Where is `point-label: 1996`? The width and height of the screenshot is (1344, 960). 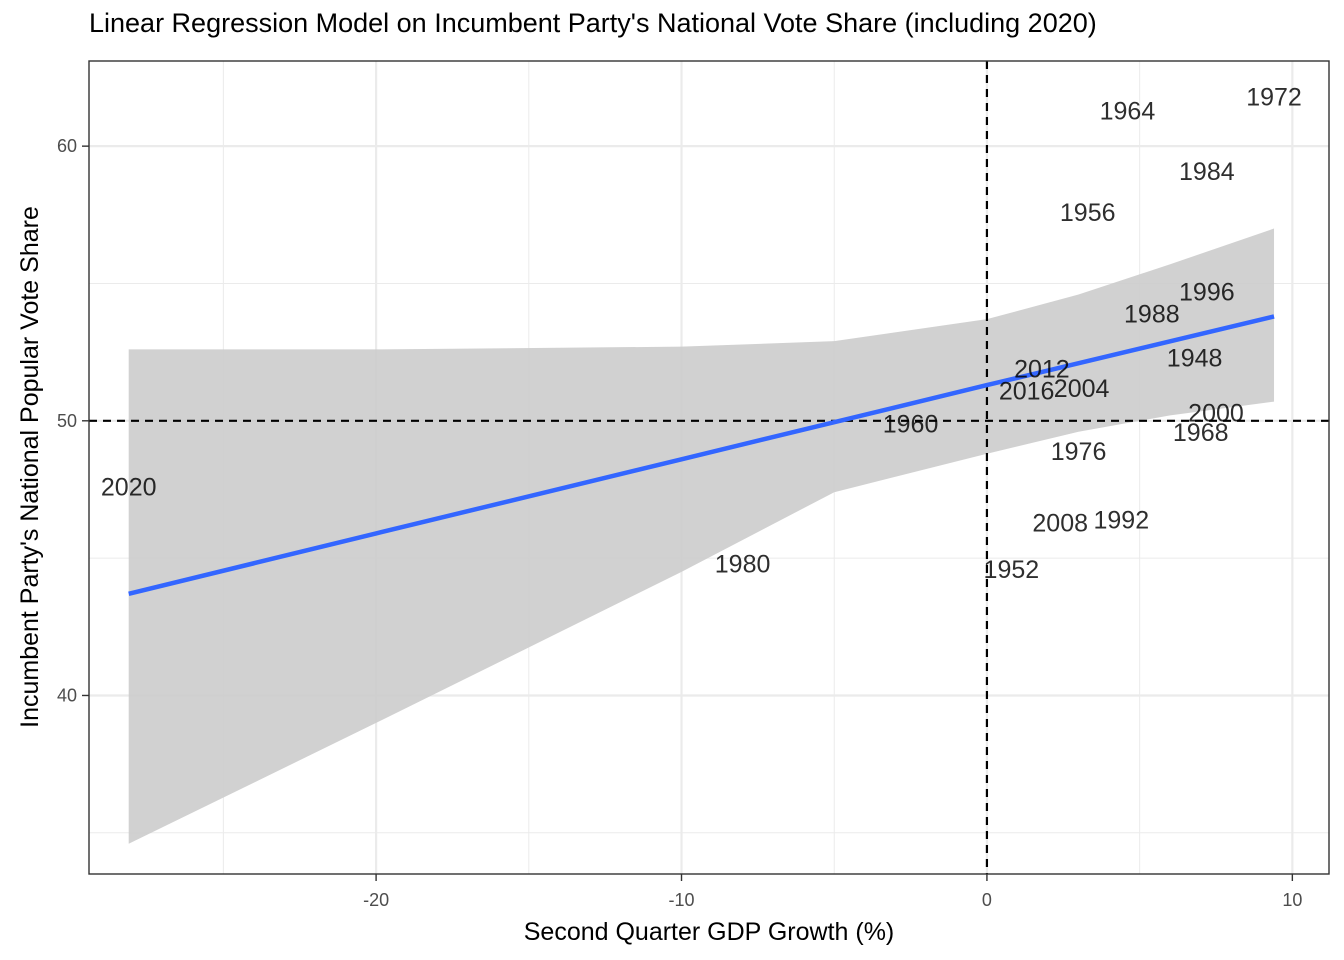
point-label: 1996 is located at coordinates (1207, 293).